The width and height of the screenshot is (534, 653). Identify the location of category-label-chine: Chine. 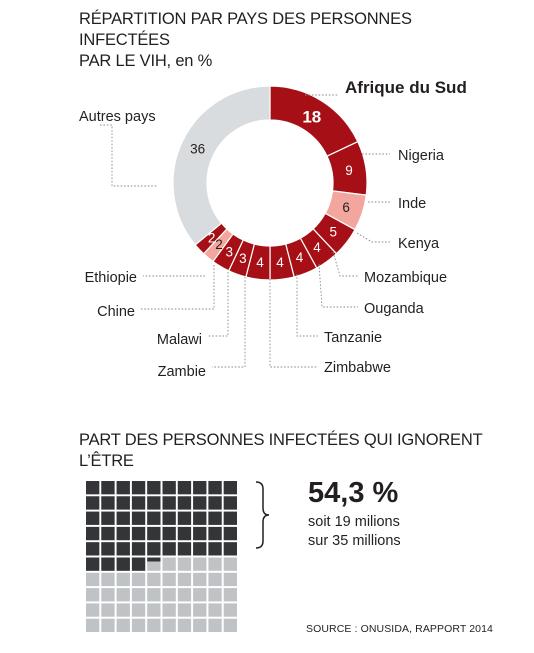
(116, 312).